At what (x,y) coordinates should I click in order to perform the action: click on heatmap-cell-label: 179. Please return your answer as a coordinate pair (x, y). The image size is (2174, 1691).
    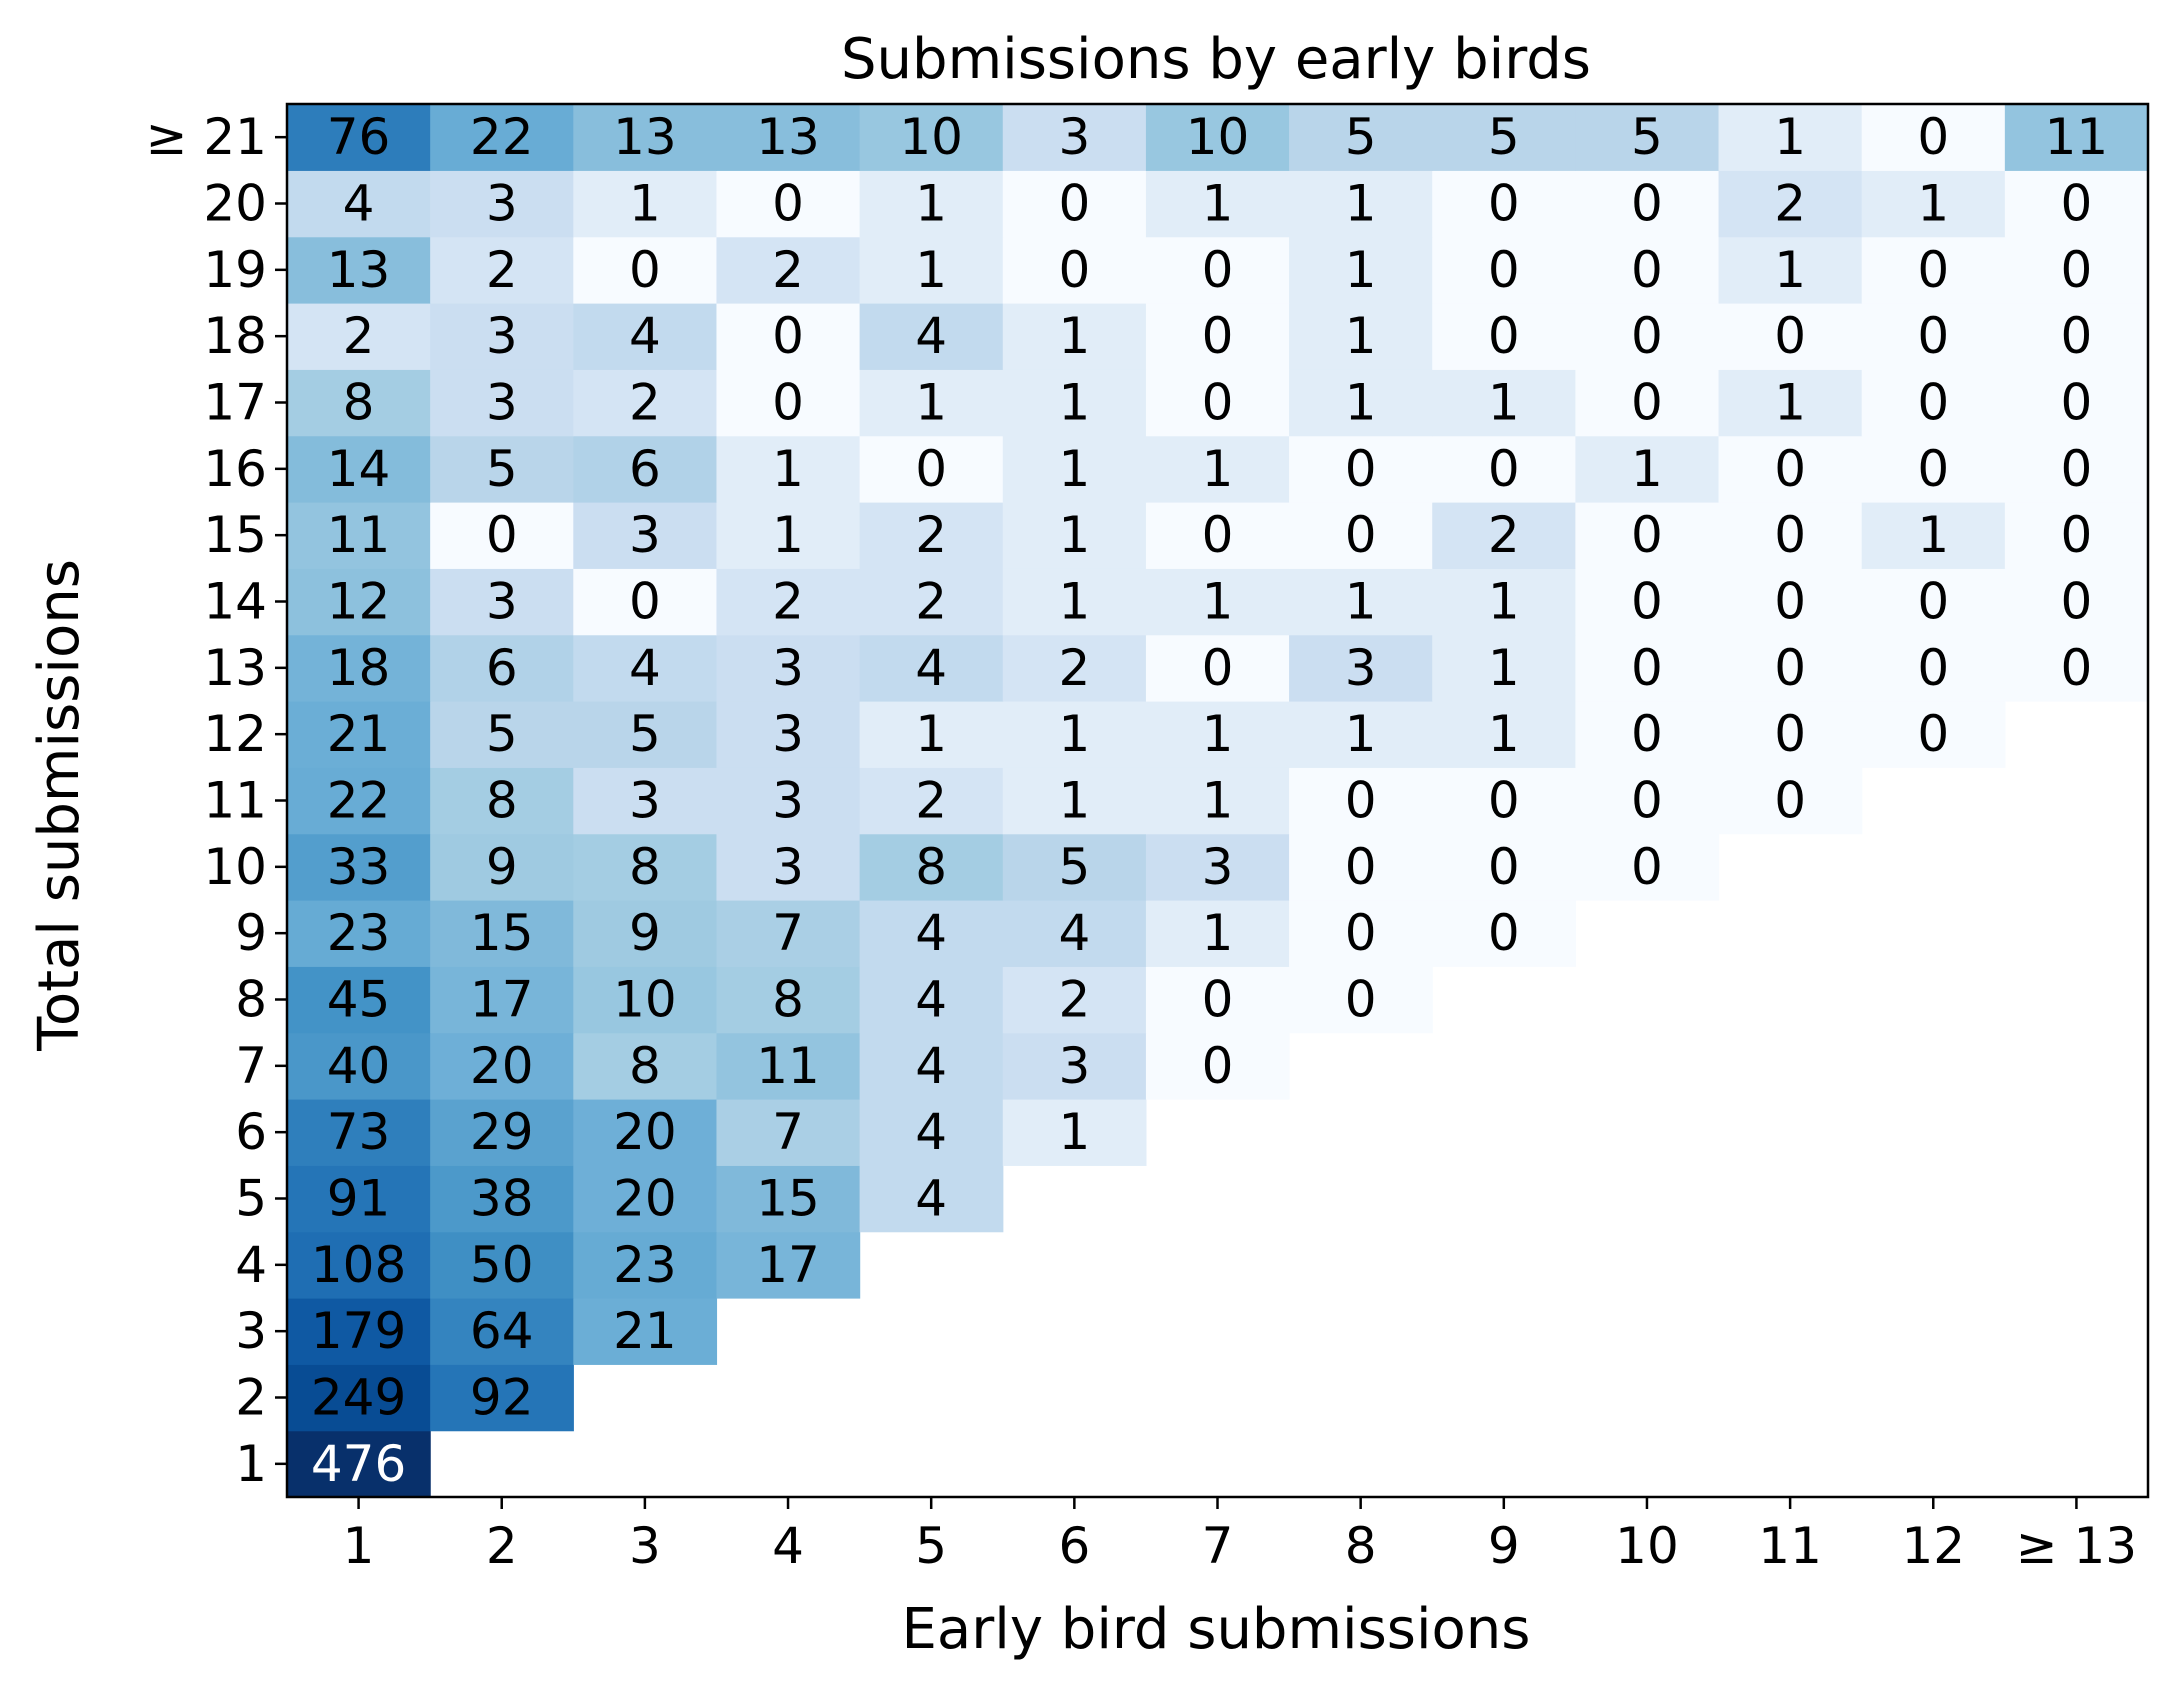
    Looking at the image, I should click on (358, 1331).